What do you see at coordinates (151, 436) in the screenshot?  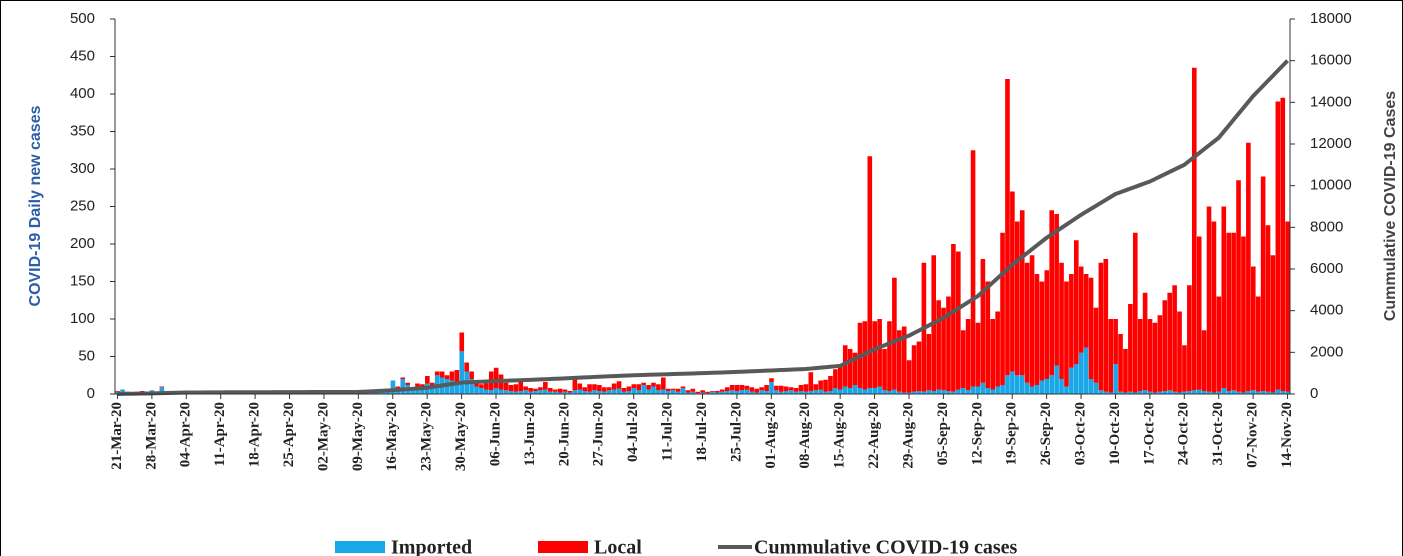 I see `x-tick-label: 28-Mar-20` at bounding box center [151, 436].